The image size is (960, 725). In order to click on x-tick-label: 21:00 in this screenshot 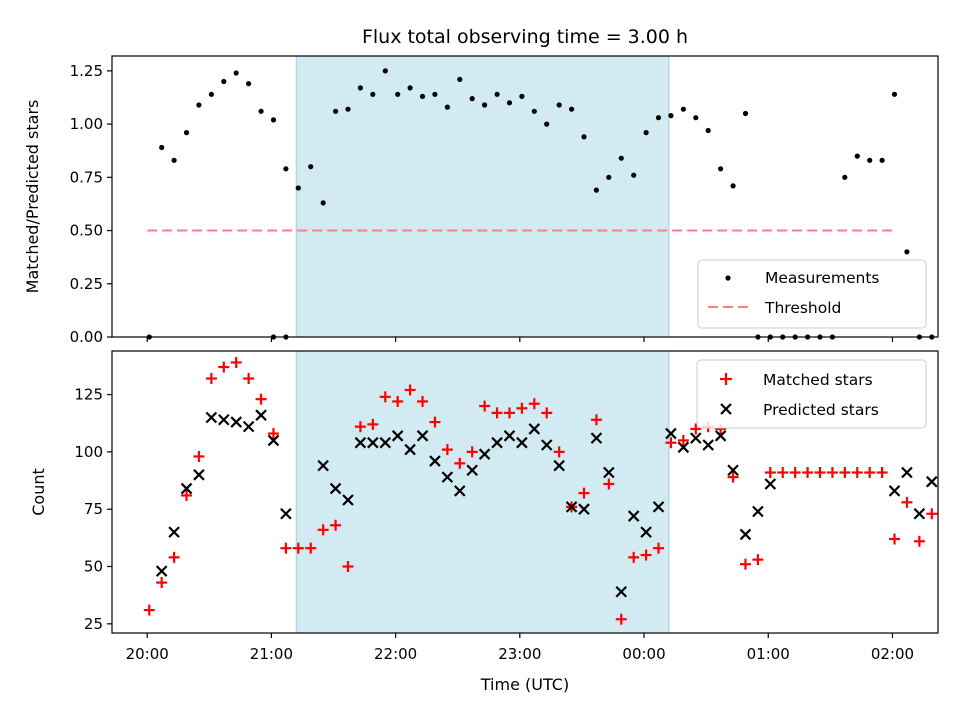, I will do `click(271, 654)`.